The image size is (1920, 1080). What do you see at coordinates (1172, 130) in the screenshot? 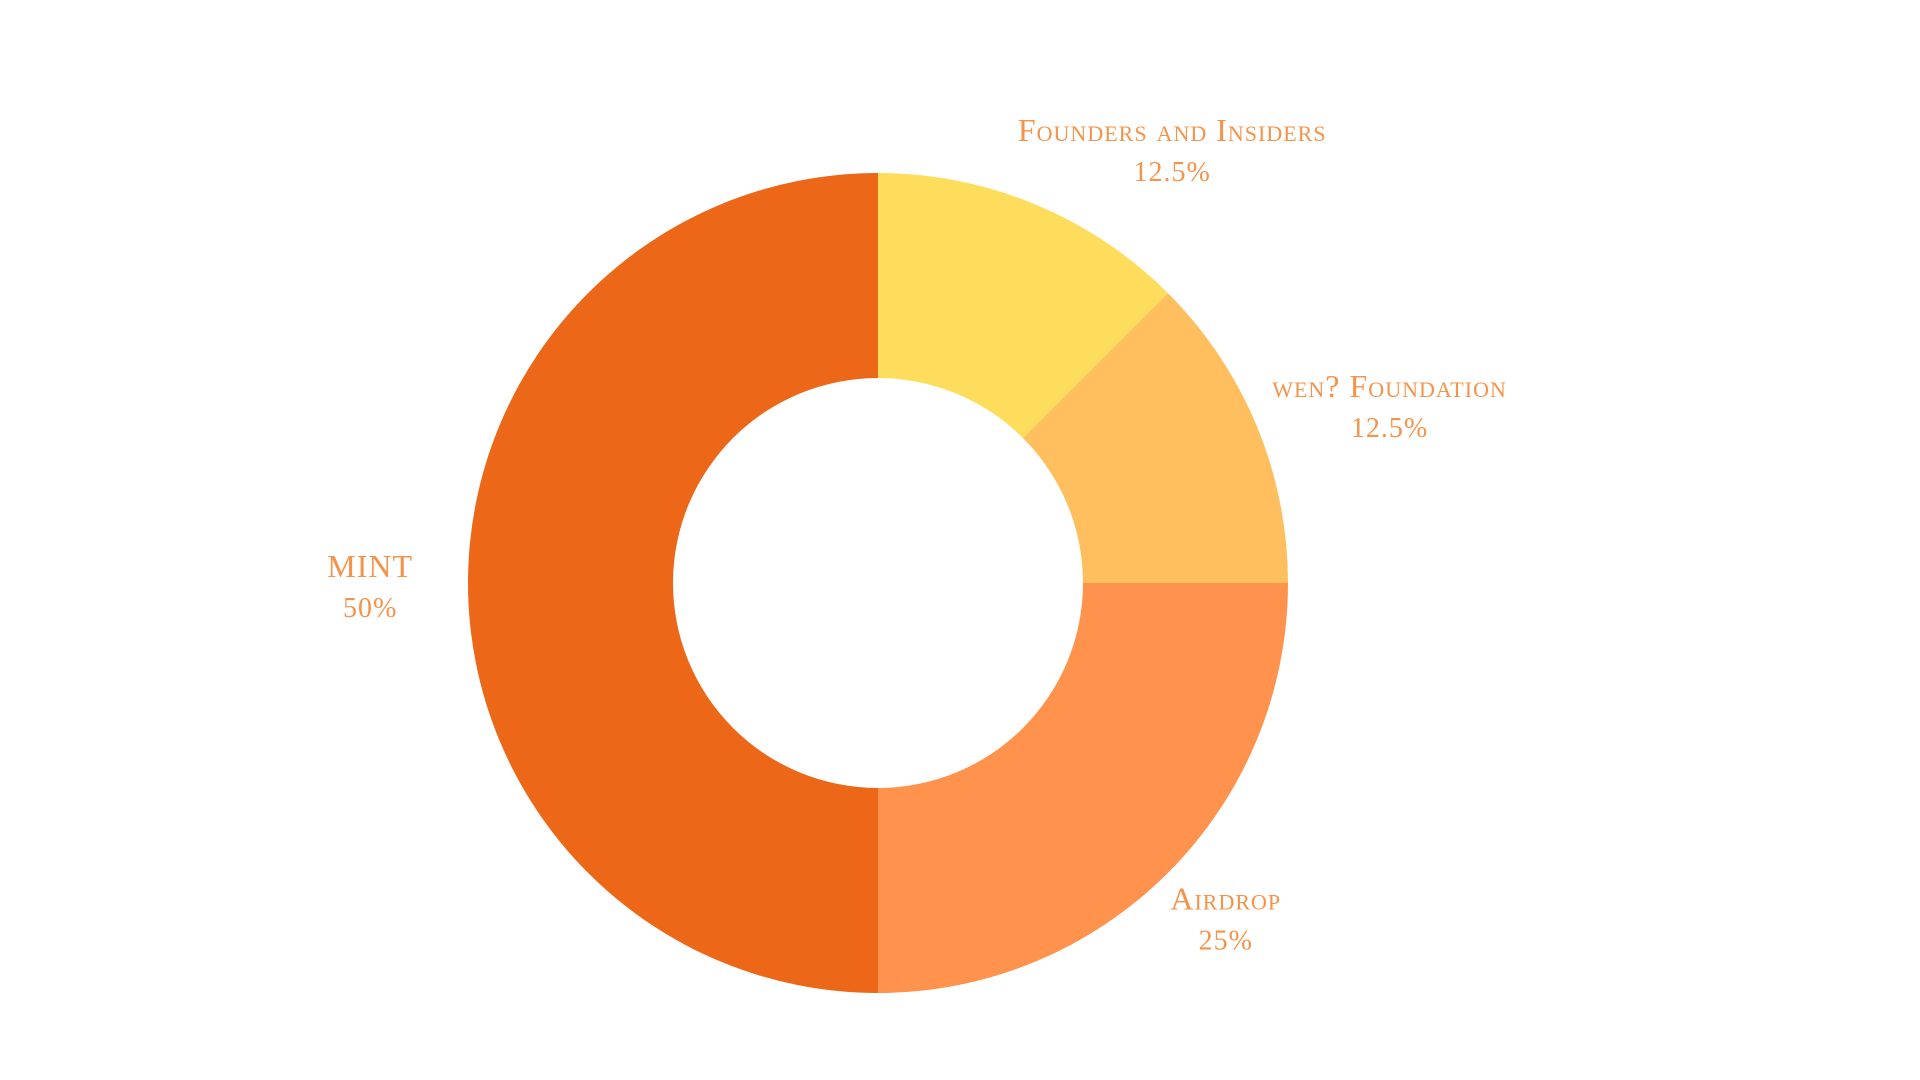
I see `slice-label-name: Founders and Insiders` at bounding box center [1172, 130].